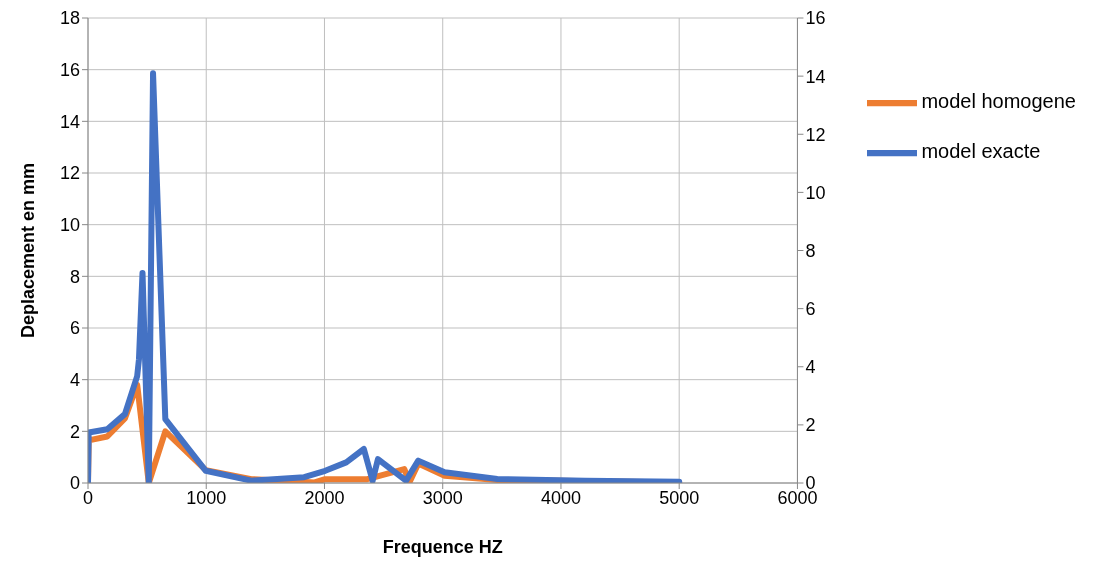  I want to click on y2-tick-label: 10, so click(815, 192).